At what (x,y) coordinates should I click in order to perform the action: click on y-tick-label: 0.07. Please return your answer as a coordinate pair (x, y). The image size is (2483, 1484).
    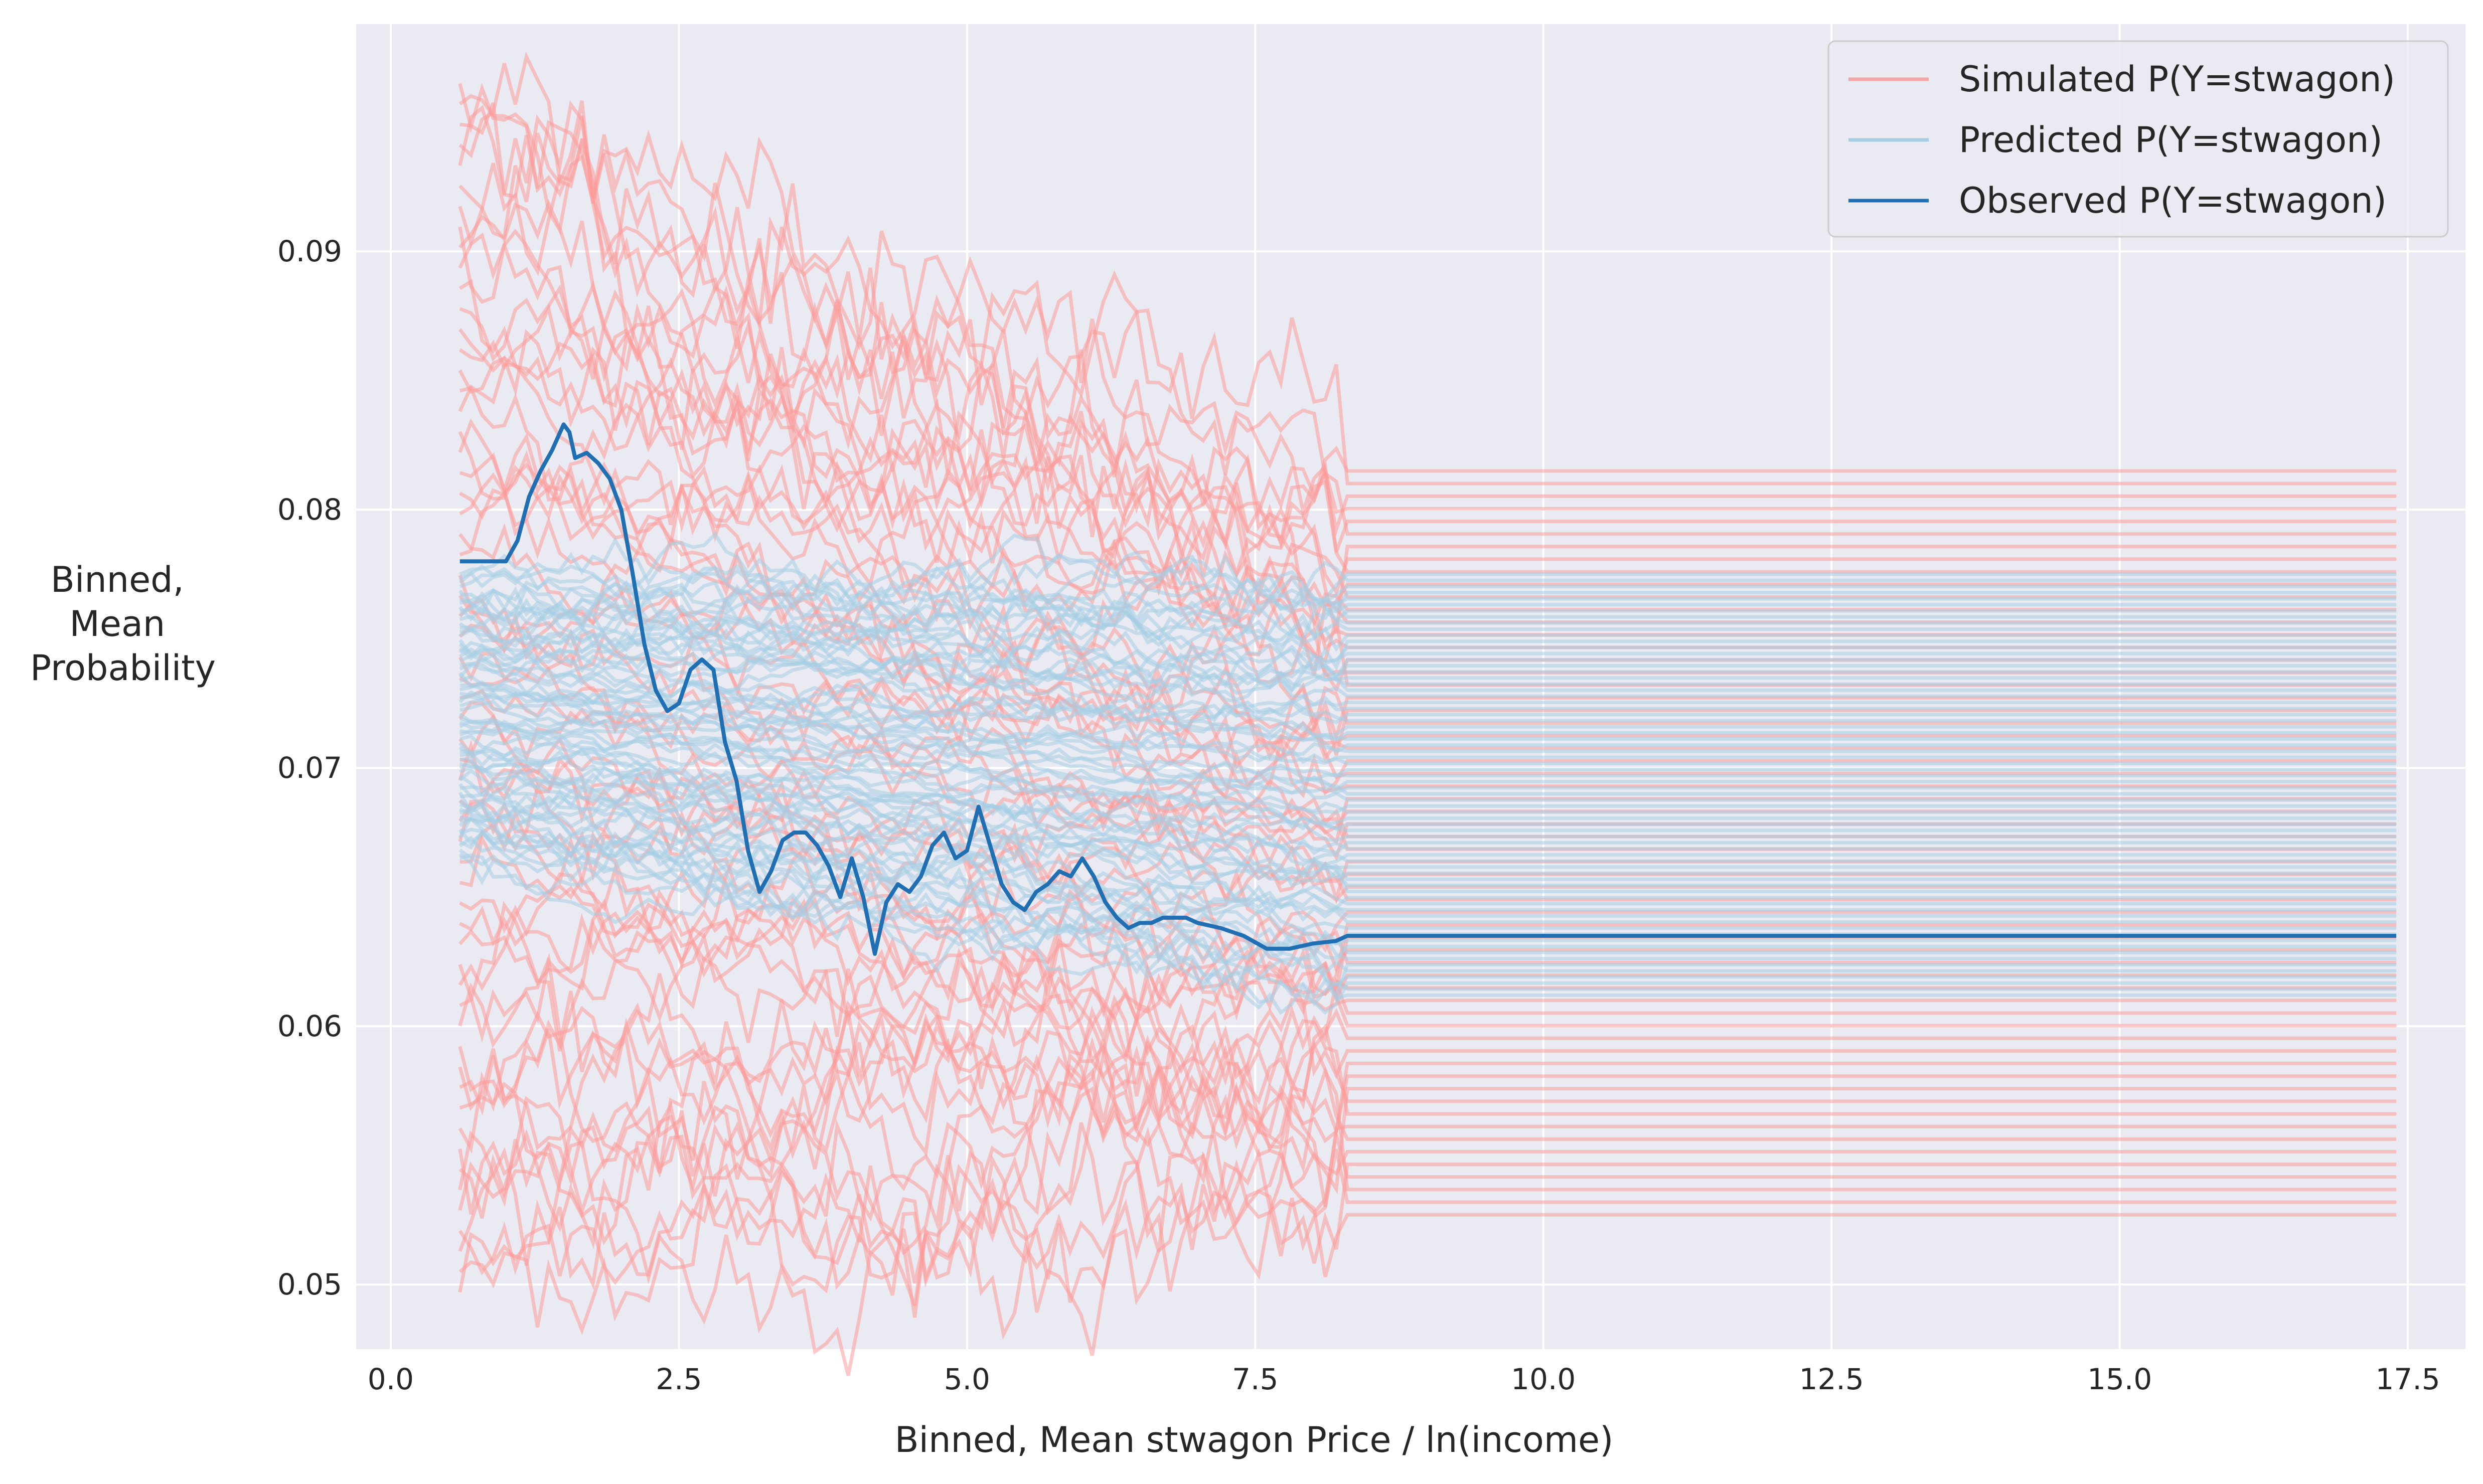
    Looking at the image, I should click on (309, 768).